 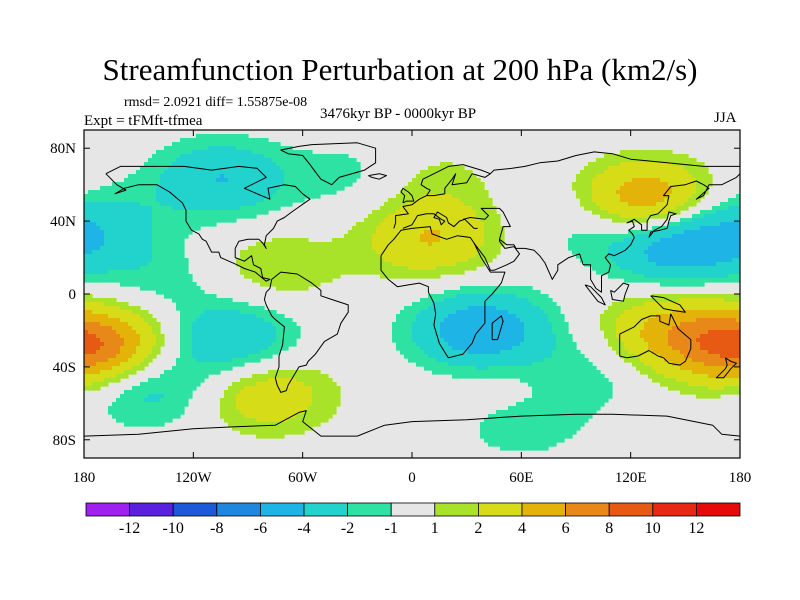 I want to click on experiment-label: Expt = tFMft-tfmea, so click(x=143, y=121).